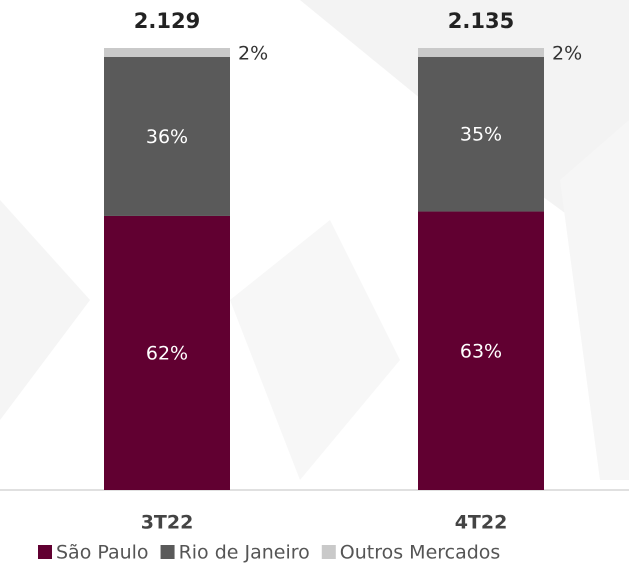  Describe the element at coordinates (167, 21) in the screenshot. I see `total-label: 2.129` at that location.